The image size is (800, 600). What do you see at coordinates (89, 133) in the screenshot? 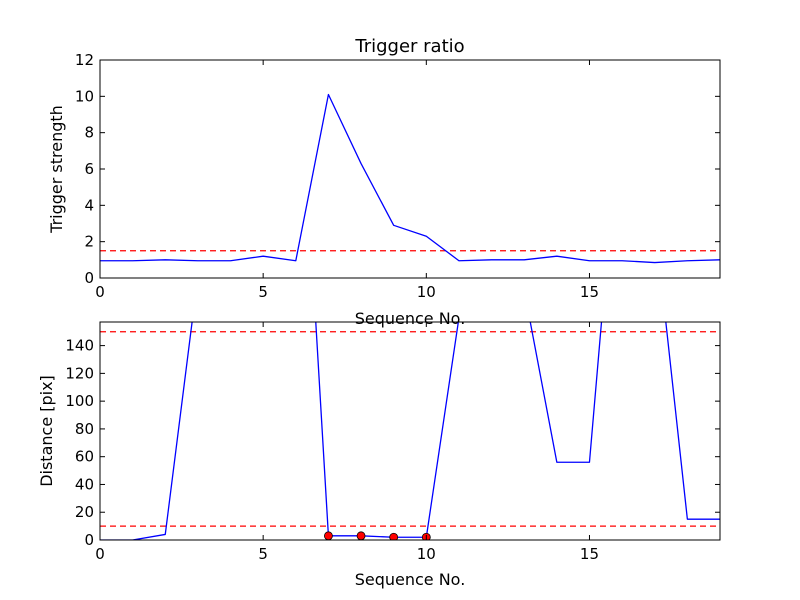
I see `y-tick-label: 8` at bounding box center [89, 133].